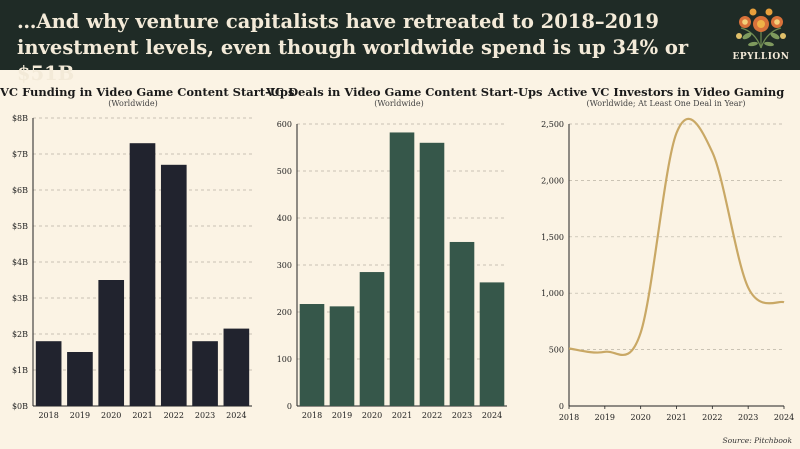 This screenshot has height=449, width=800. Describe the element at coordinates (666, 92) in the screenshot. I see `chart-title: Active VC Investors in Video Gaming` at that location.